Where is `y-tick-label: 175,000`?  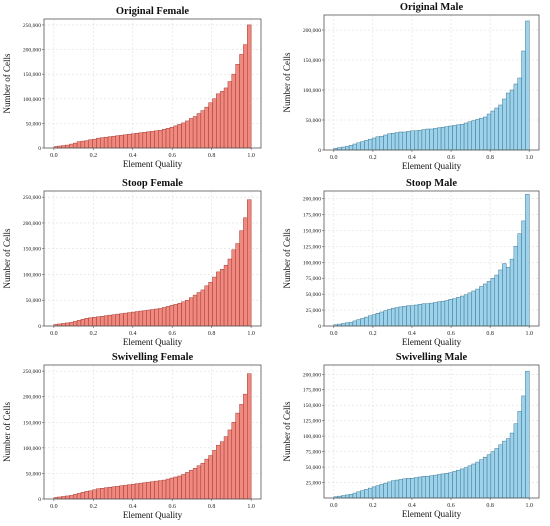 y-tick-label: 175,000 is located at coordinates (312, 391).